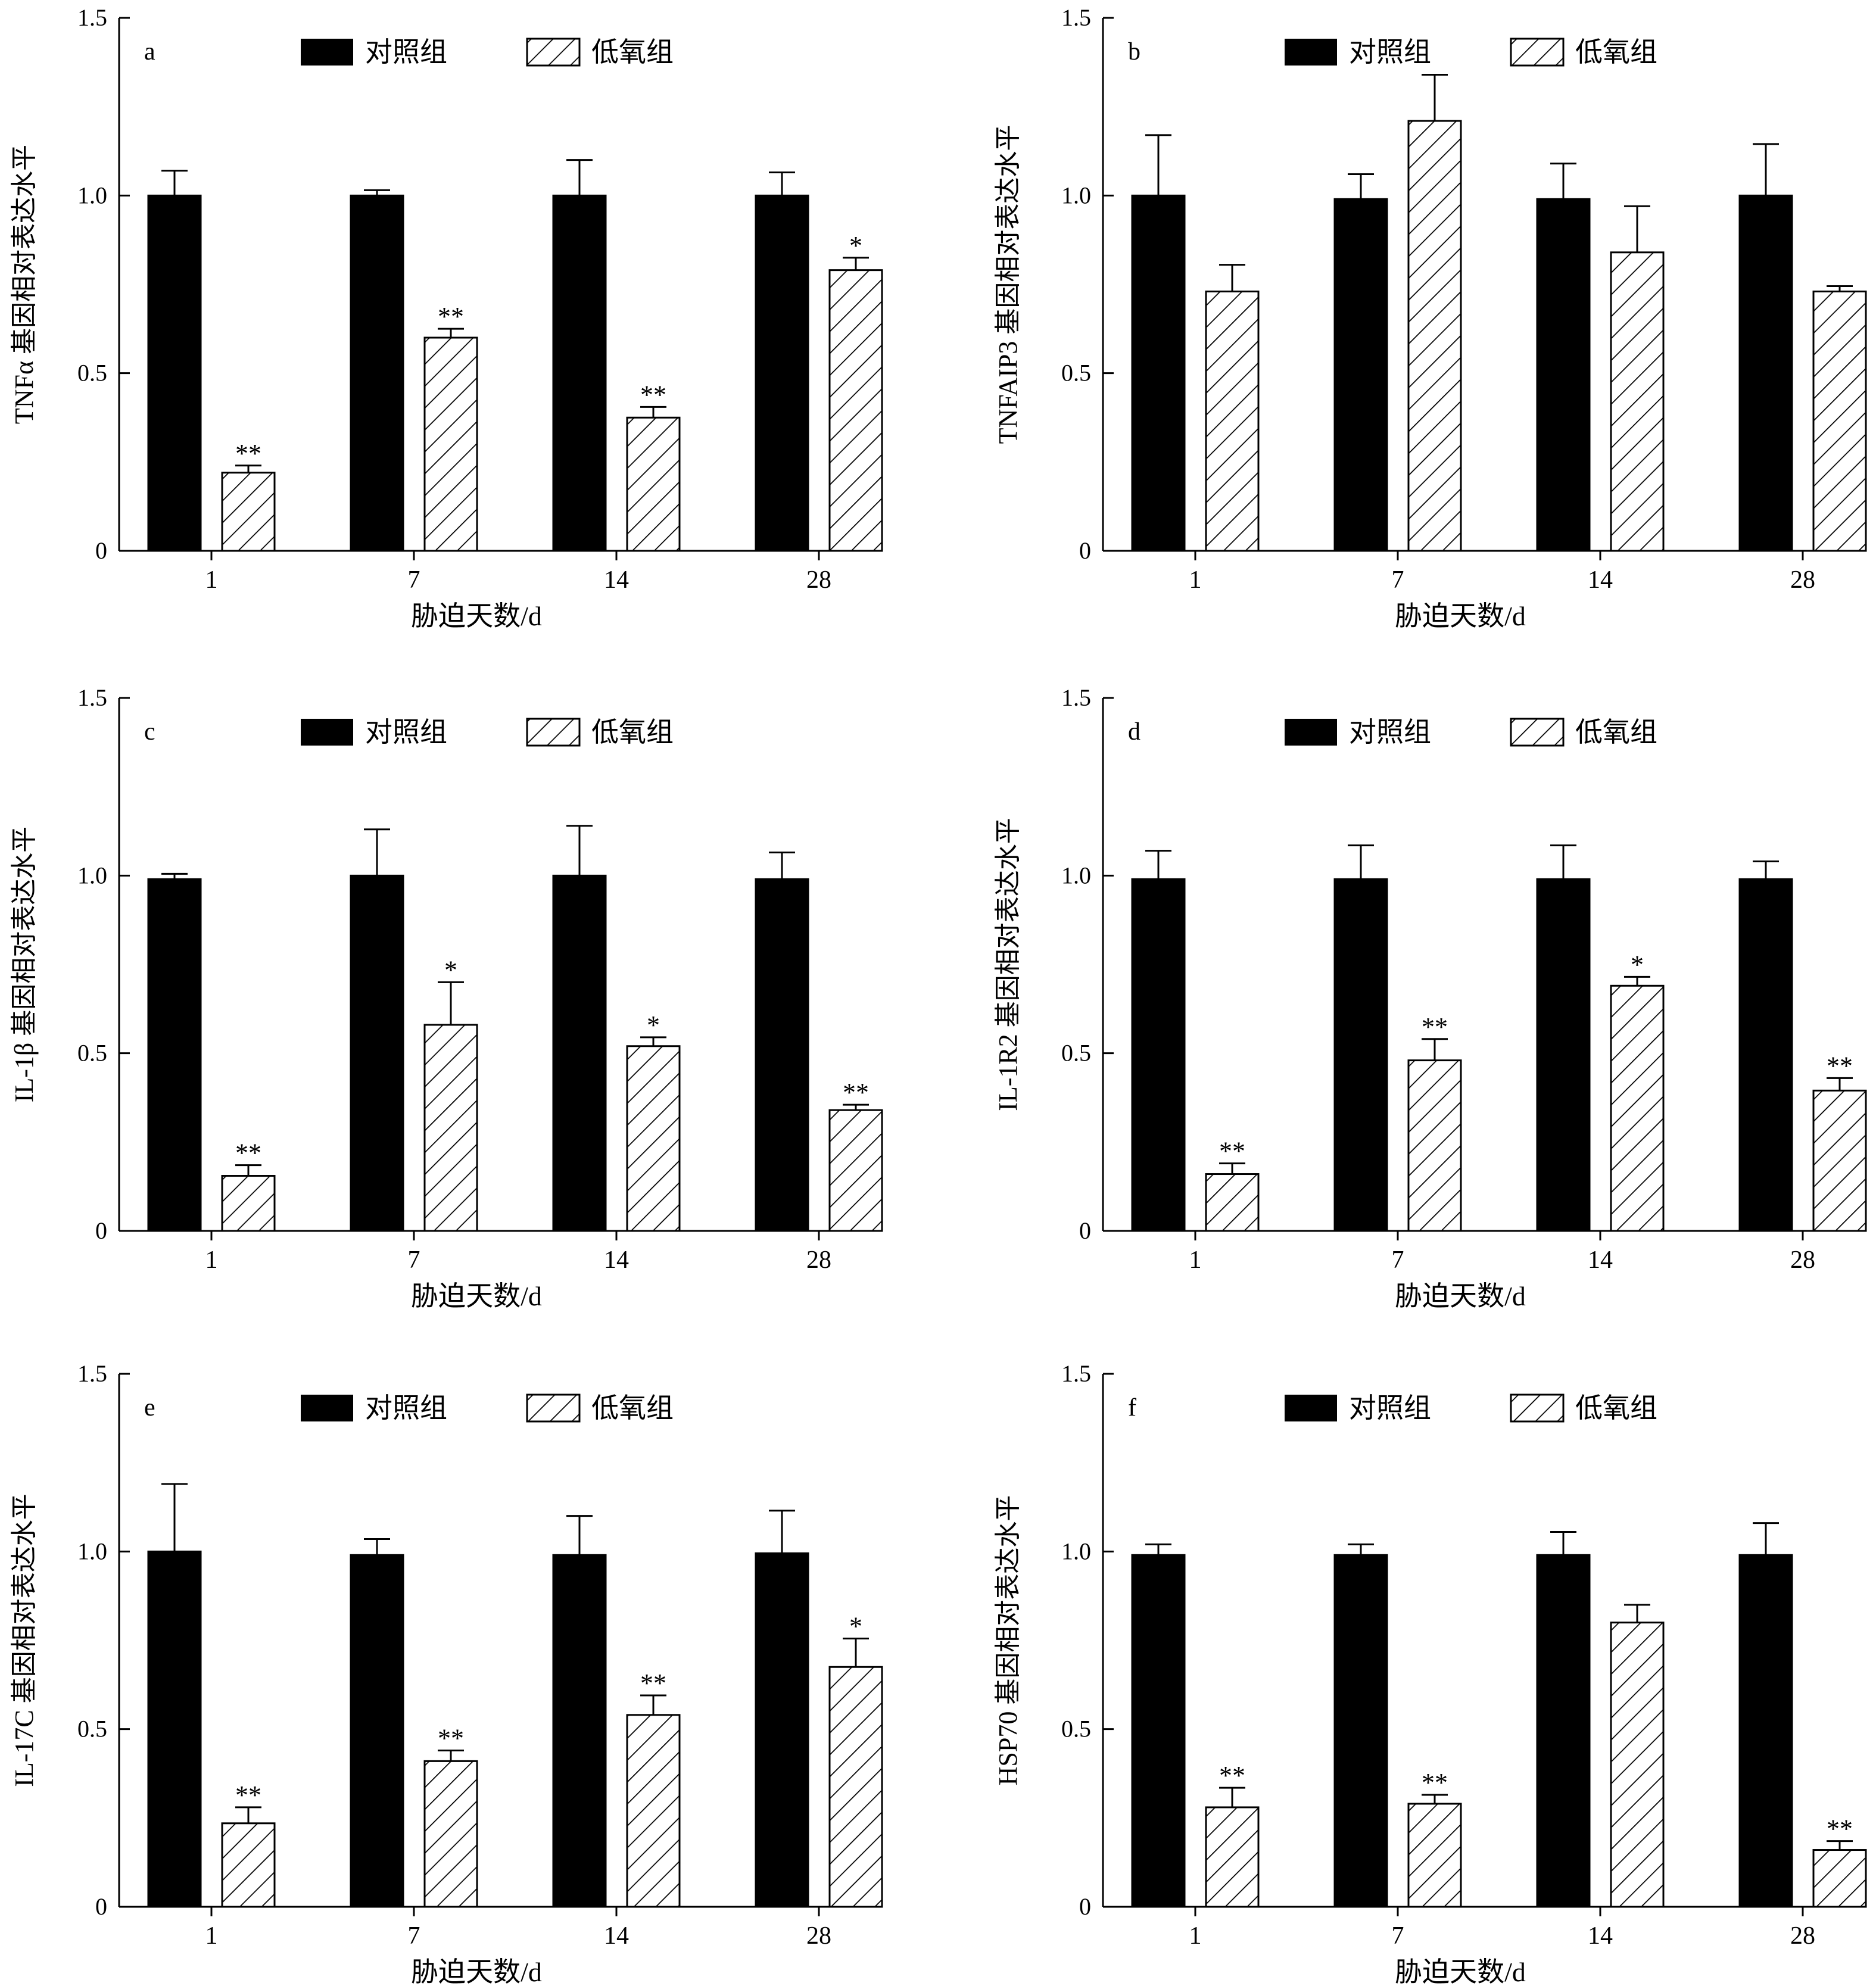  What do you see at coordinates (149, 1408) in the screenshot?
I see `panel-label: e` at bounding box center [149, 1408].